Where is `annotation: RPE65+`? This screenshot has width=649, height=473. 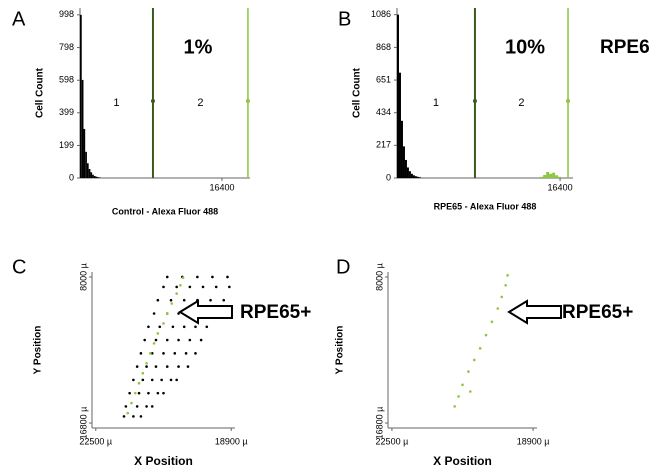 annotation: RPE65+ is located at coordinates (624, 47).